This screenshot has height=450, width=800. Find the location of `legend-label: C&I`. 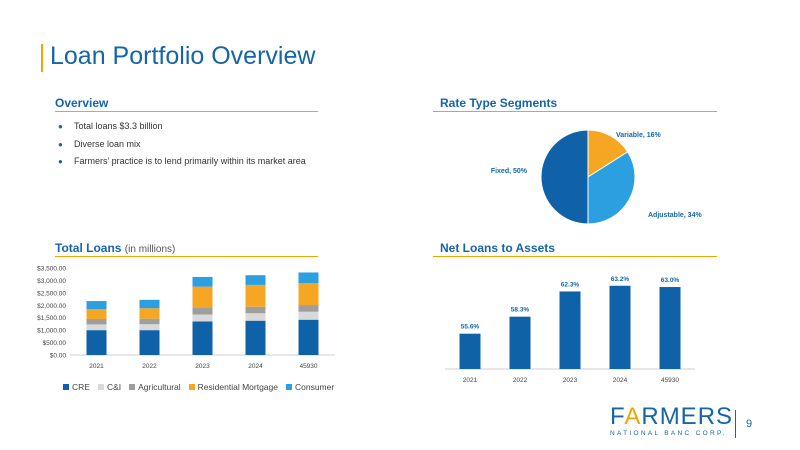

legend-label: C&I is located at coordinates (114, 387).